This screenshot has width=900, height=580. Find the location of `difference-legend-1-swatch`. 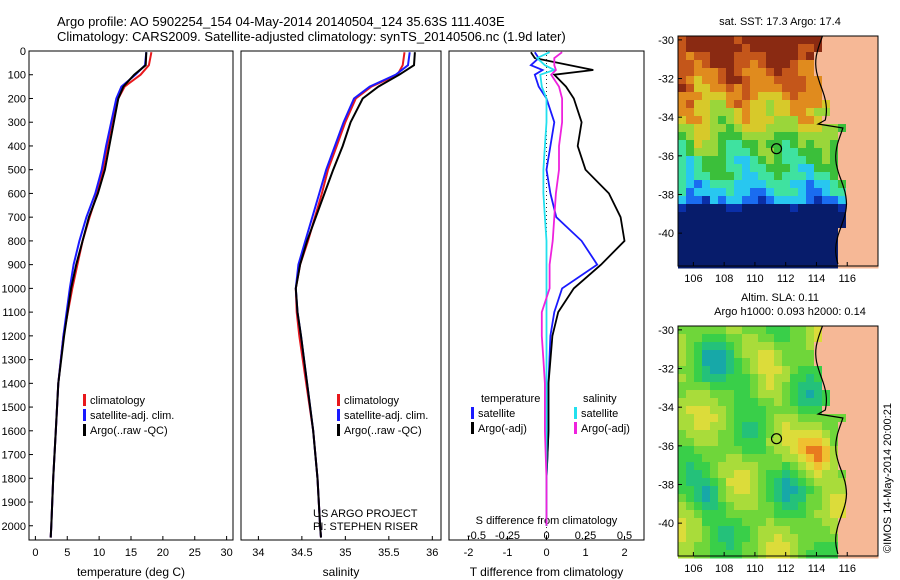

difference-legend-1-swatch is located at coordinates (472, 413).